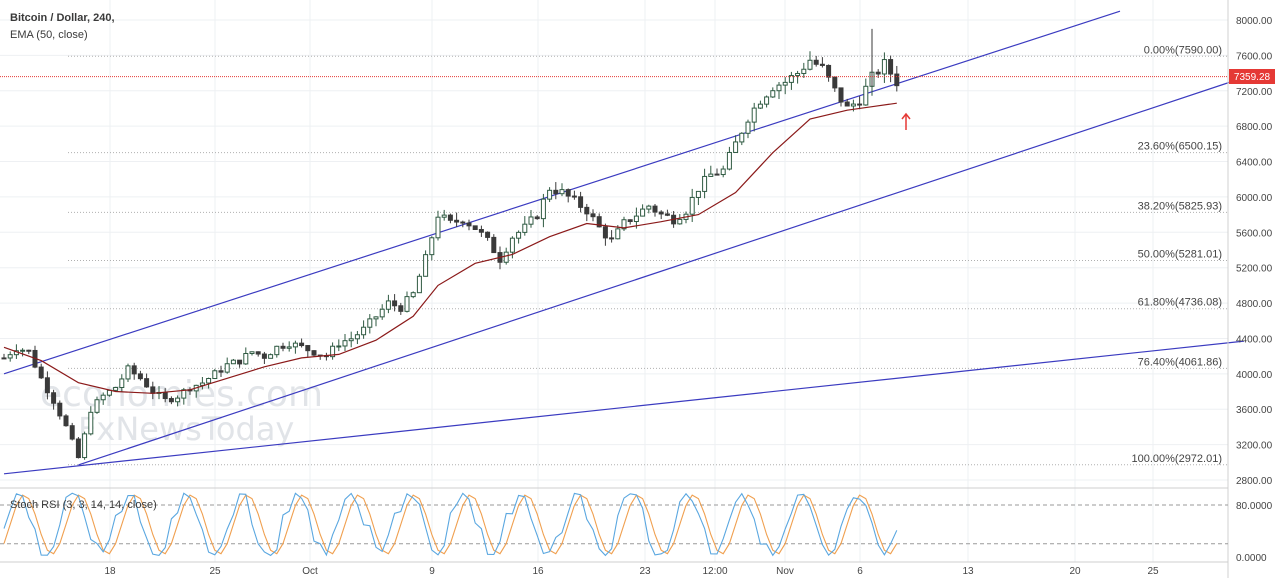 The width and height of the screenshot is (1280, 580). I want to click on time-tick-label: 9, so click(432, 571).